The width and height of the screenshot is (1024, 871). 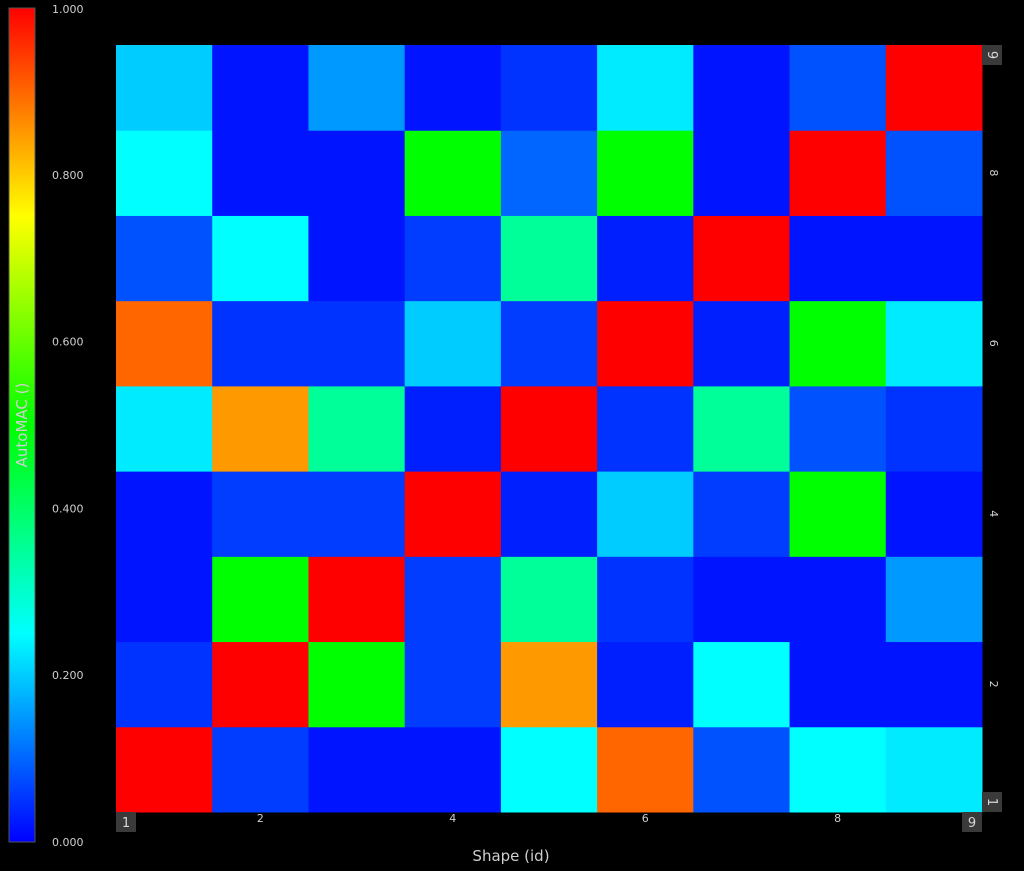 I want to click on heatmap-cell-x9-y5, so click(x=934, y=428).